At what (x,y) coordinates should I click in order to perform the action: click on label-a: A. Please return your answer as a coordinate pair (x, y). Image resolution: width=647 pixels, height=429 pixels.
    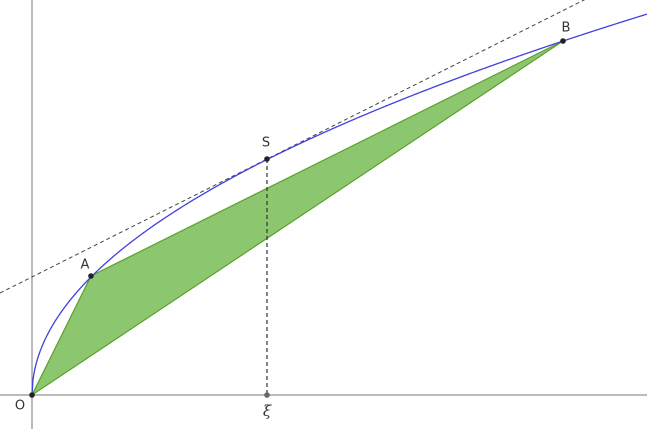
    Looking at the image, I should click on (85, 265).